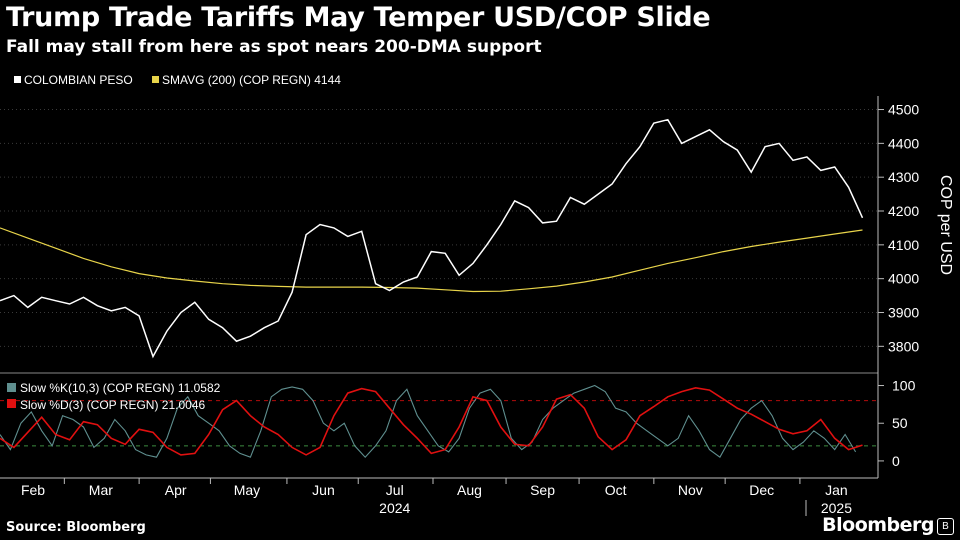 The width and height of the screenshot is (960, 540). I want to click on sma-200-line, so click(431, 260).